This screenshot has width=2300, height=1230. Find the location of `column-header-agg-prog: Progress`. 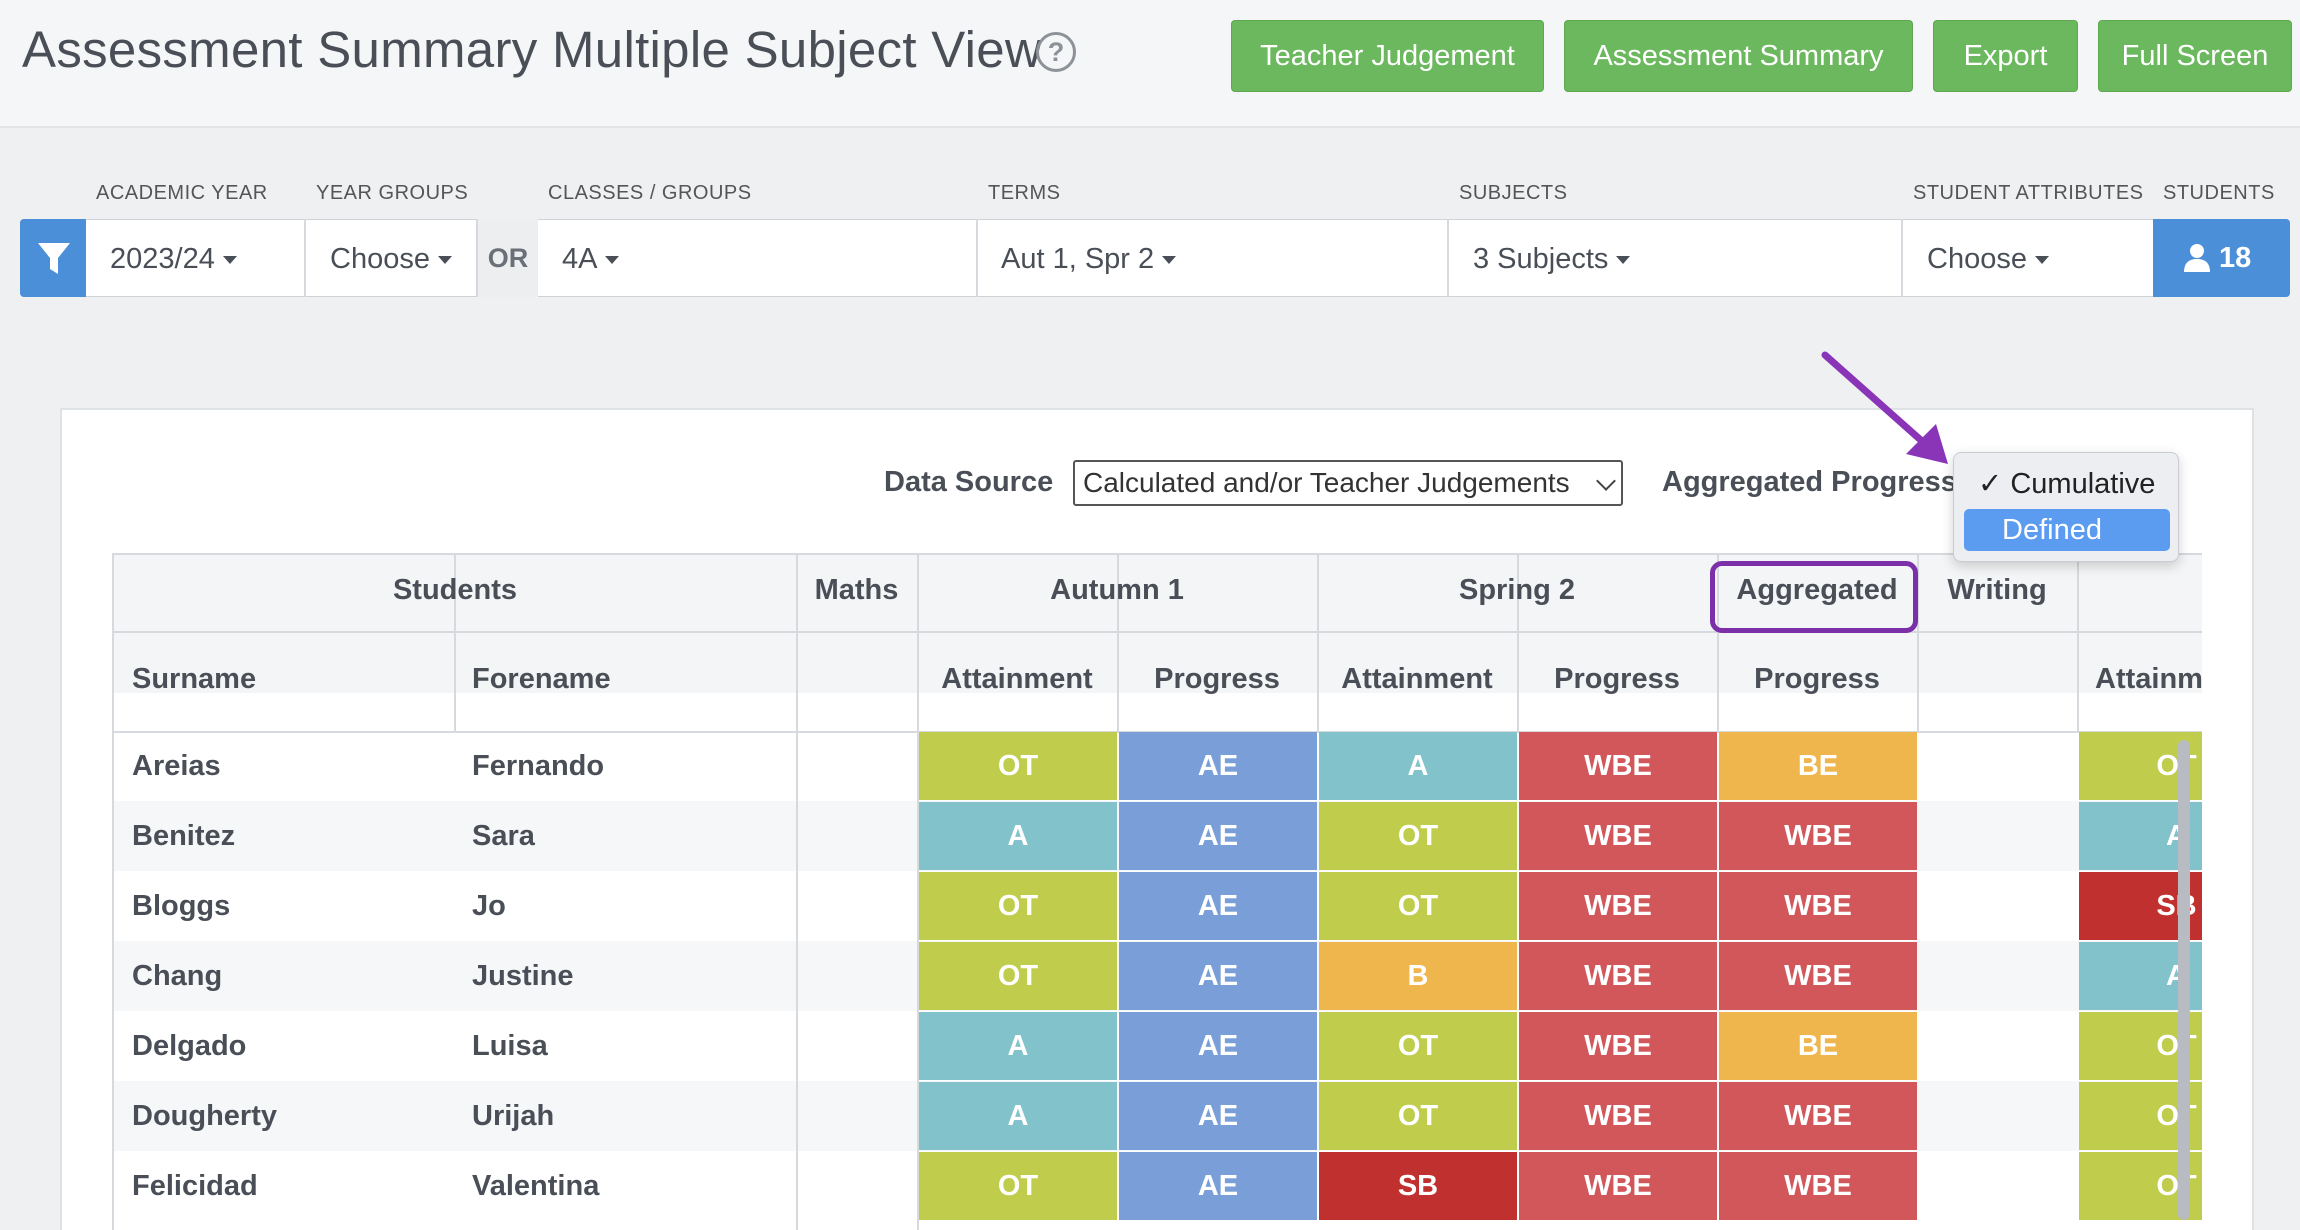

column-header-agg-prog: Progress is located at coordinates (1817, 679).